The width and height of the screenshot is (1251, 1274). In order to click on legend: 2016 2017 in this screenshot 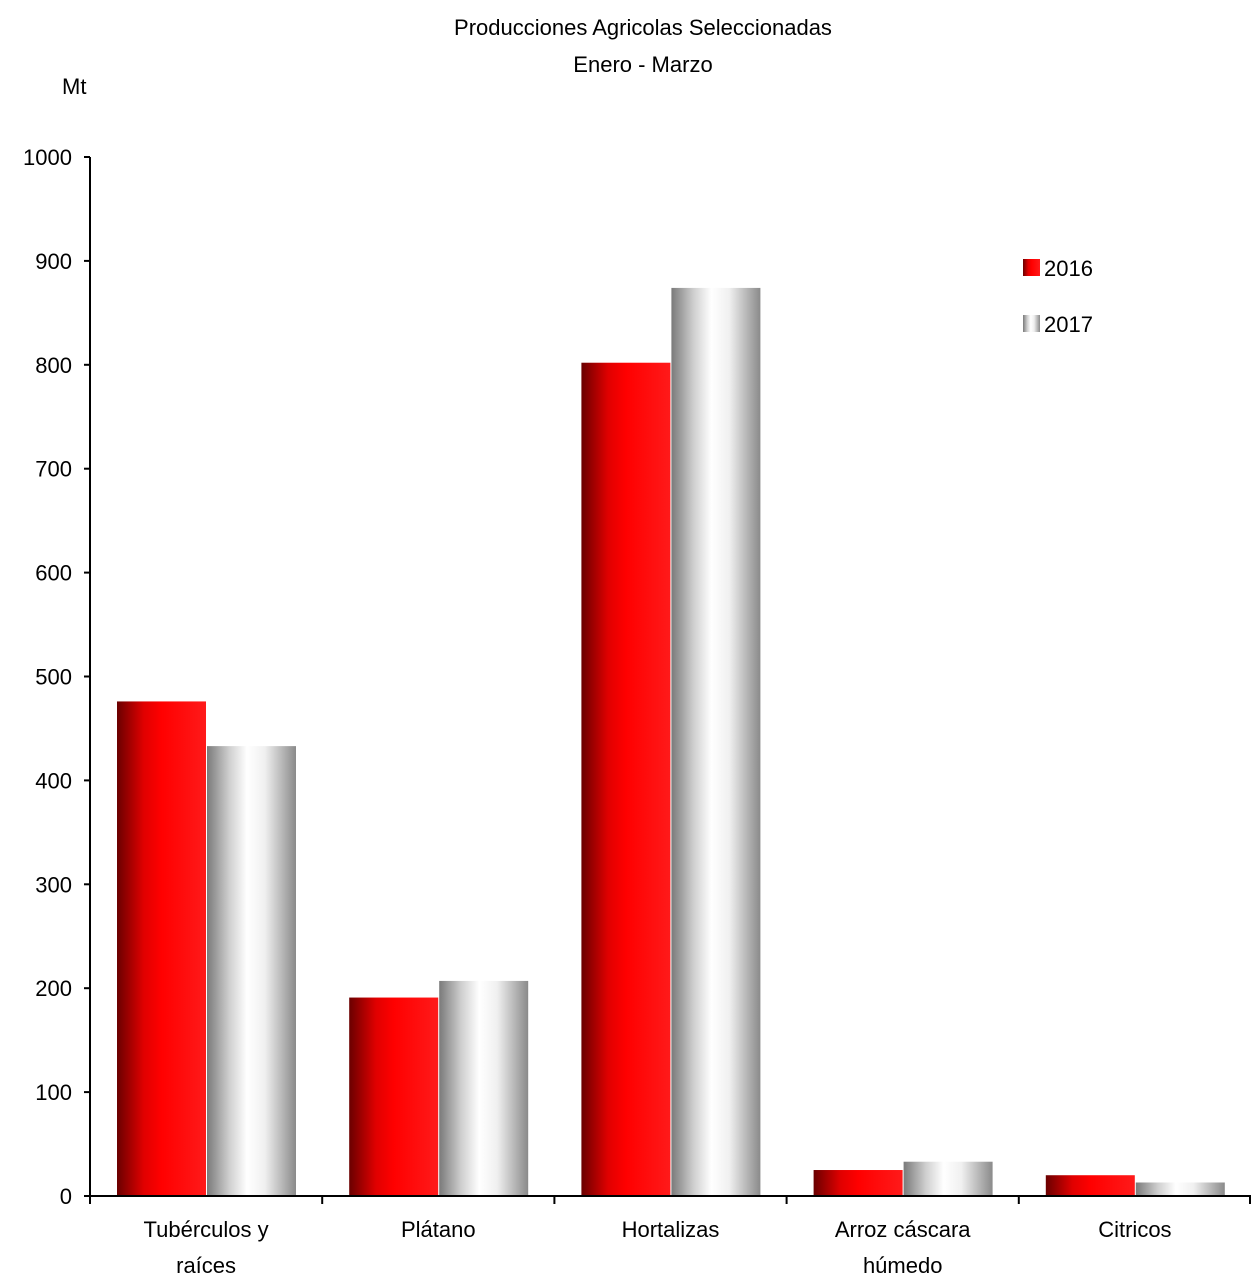, I will do `click(1058, 296)`.